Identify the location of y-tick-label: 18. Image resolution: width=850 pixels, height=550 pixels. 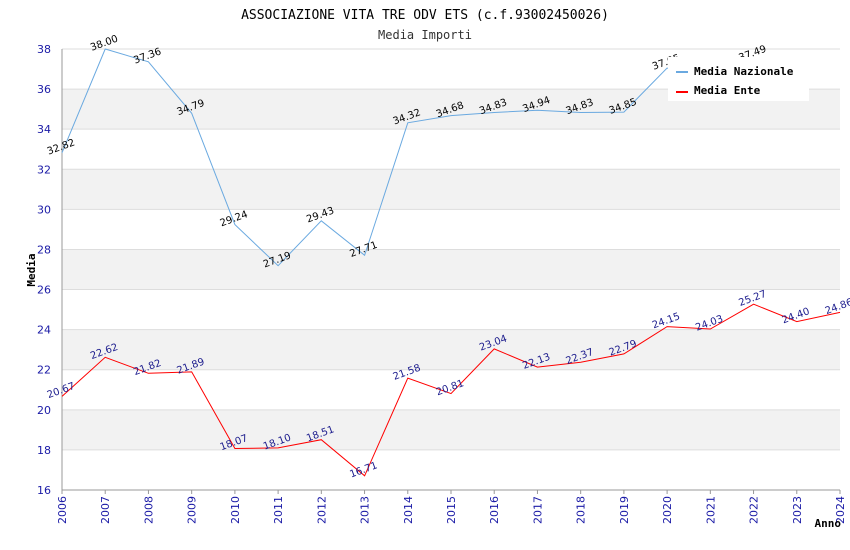
(44, 450).